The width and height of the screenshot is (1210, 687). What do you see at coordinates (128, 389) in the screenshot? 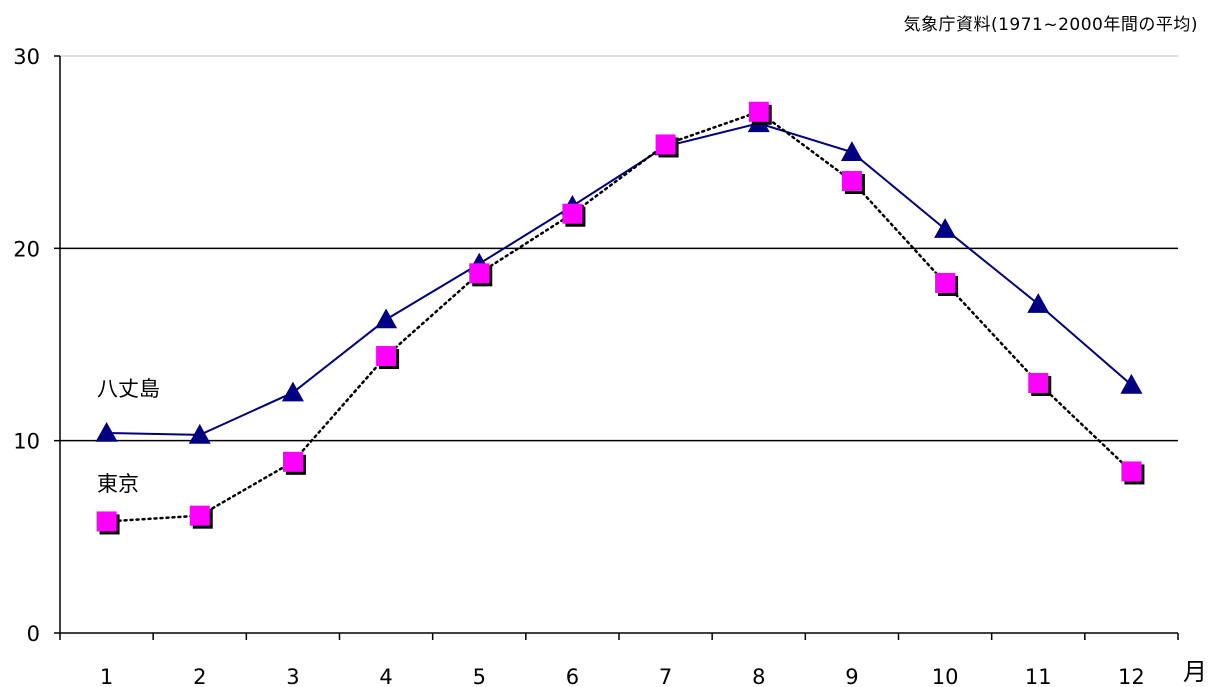
I see `series-label-hachijojima: 八丈島` at bounding box center [128, 389].